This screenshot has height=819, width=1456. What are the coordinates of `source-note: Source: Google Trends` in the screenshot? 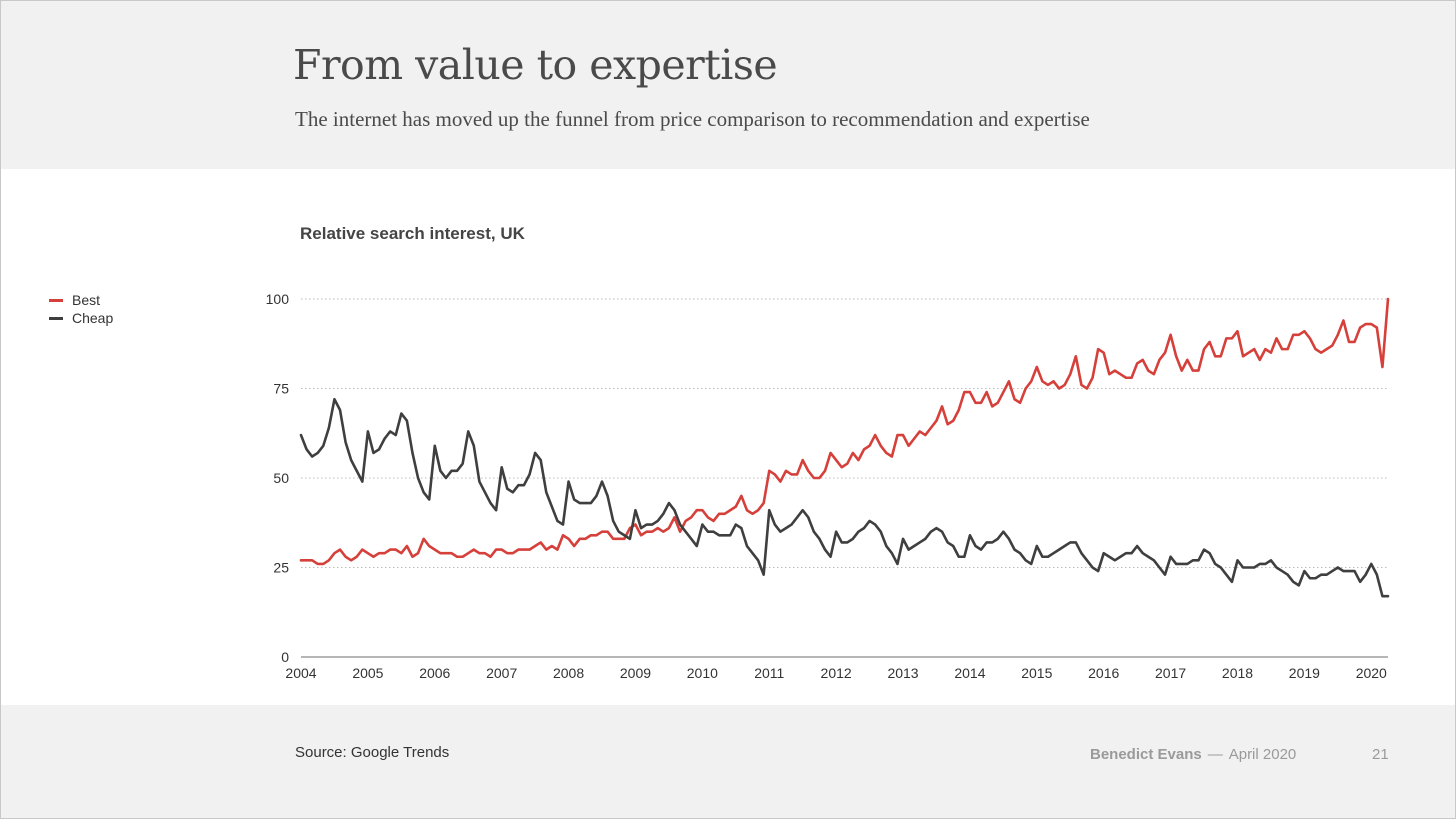 It's located at (372, 752).